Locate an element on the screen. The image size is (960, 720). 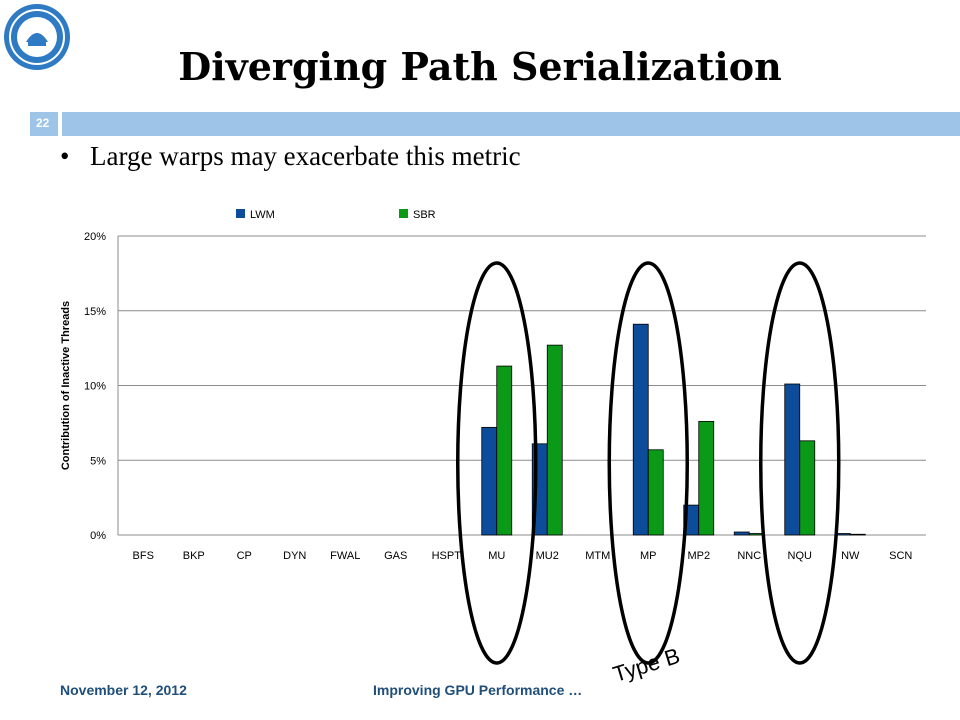
y-tick-label: 15% is located at coordinates (95, 312).